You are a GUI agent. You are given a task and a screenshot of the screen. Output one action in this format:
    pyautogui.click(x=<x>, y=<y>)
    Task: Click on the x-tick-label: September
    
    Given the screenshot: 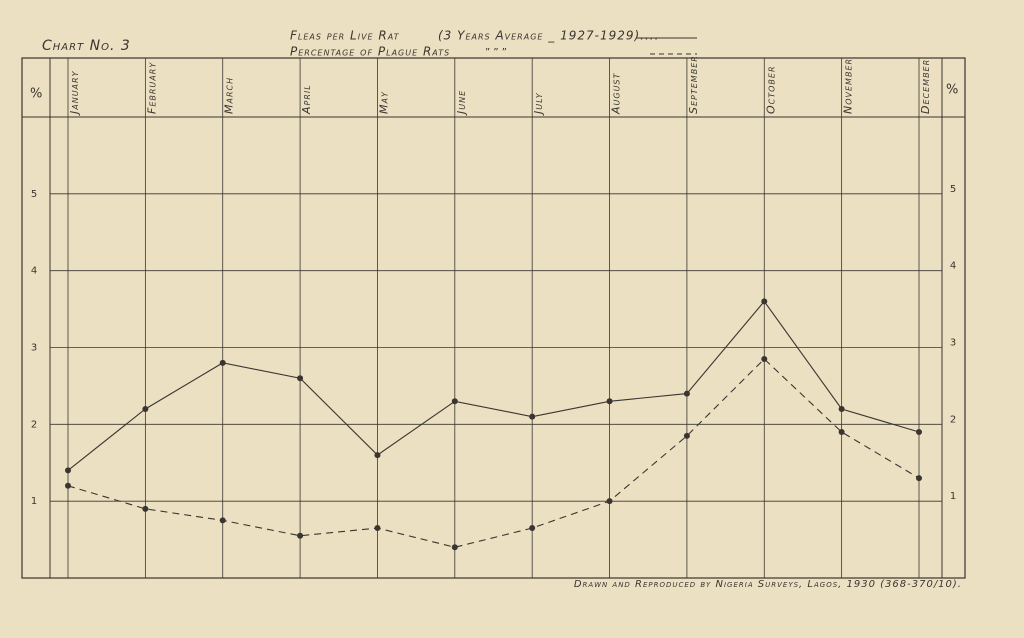 What is the action you would take?
    pyautogui.click(x=693, y=84)
    